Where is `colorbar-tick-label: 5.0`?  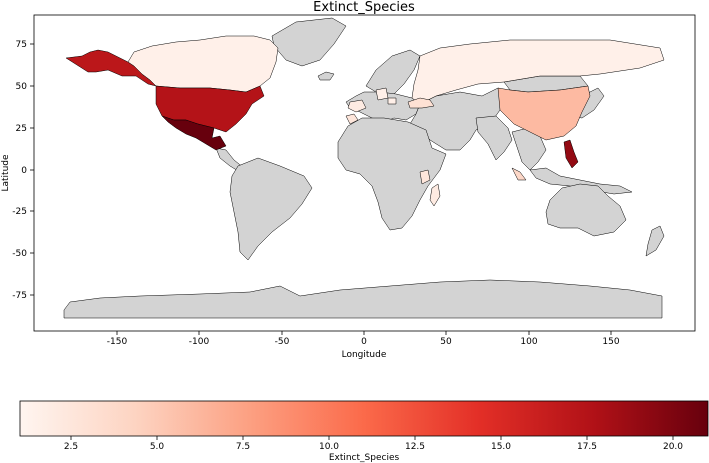
colorbar-tick-label: 5.0 is located at coordinates (157, 447).